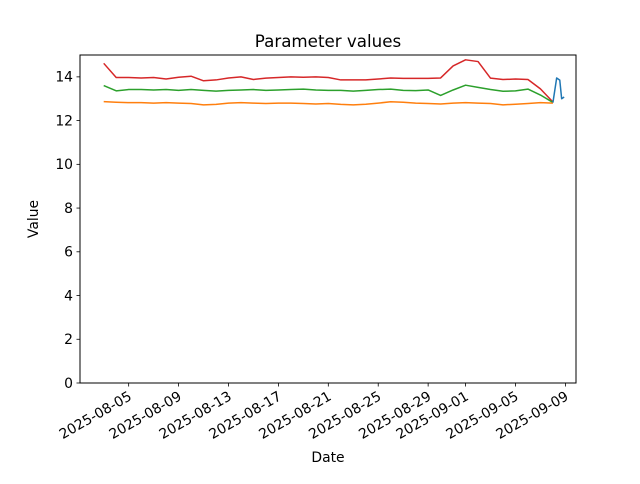 This screenshot has width=640, height=484. I want to click on series-group, so click(334, 82).